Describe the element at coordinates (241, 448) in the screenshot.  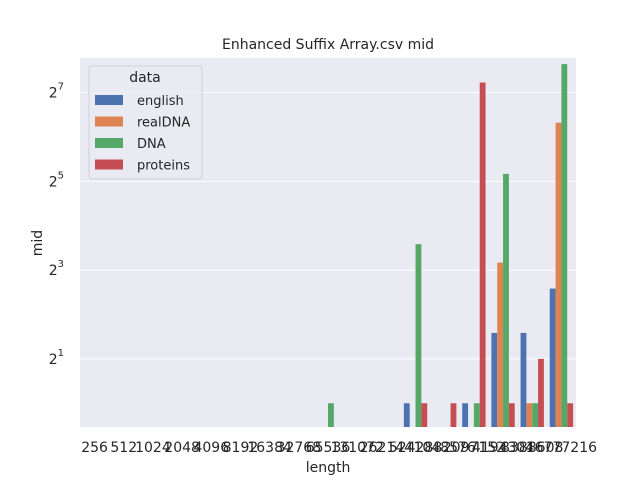
I see `x-tick-label: 8192` at that location.